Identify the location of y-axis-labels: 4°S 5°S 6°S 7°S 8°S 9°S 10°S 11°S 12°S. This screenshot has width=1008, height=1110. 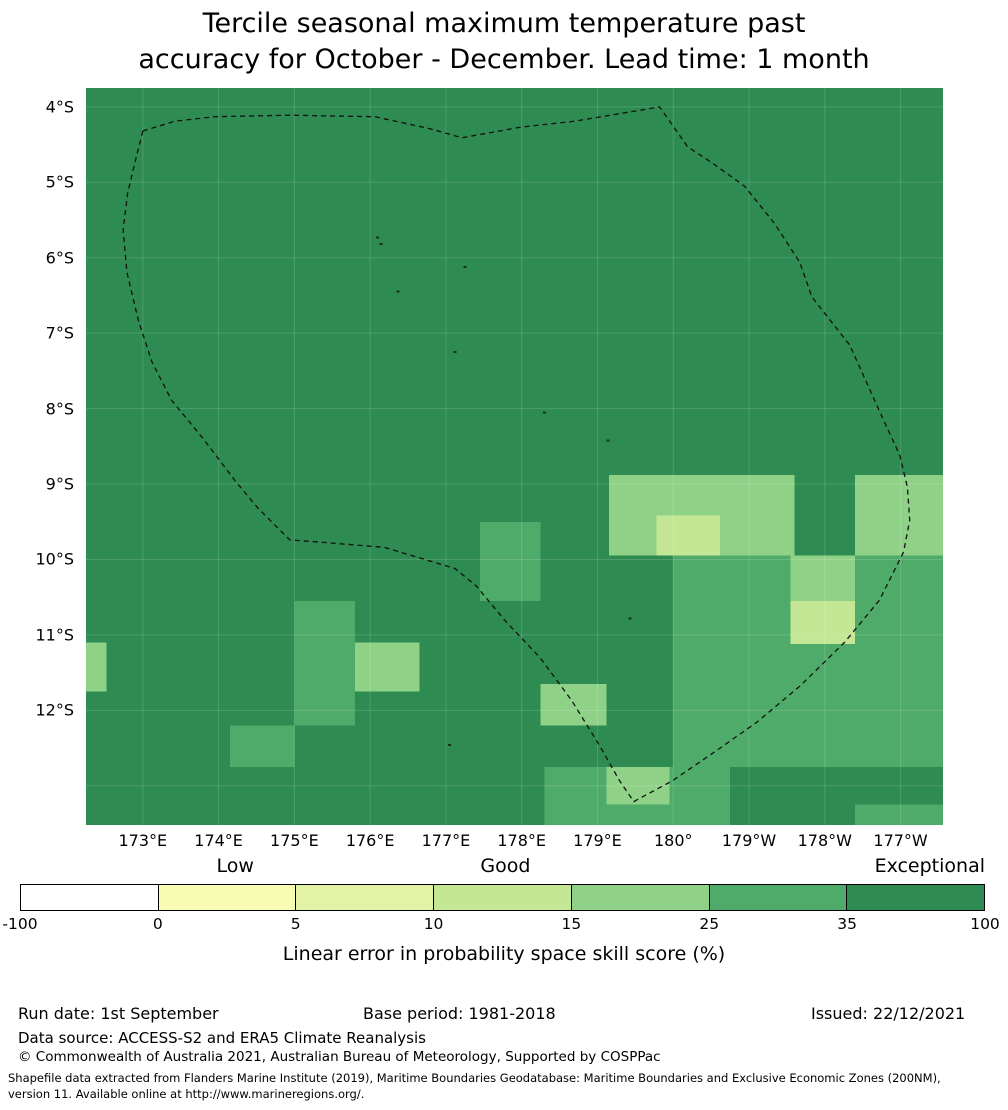
(39, 456).